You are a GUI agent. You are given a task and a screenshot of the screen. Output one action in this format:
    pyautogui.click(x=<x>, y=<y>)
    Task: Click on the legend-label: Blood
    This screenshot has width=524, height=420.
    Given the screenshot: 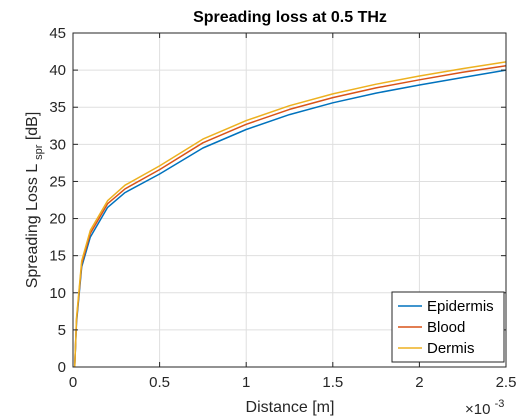 What is the action you would take?
    pyautogui.click(x=446, y=327)
    